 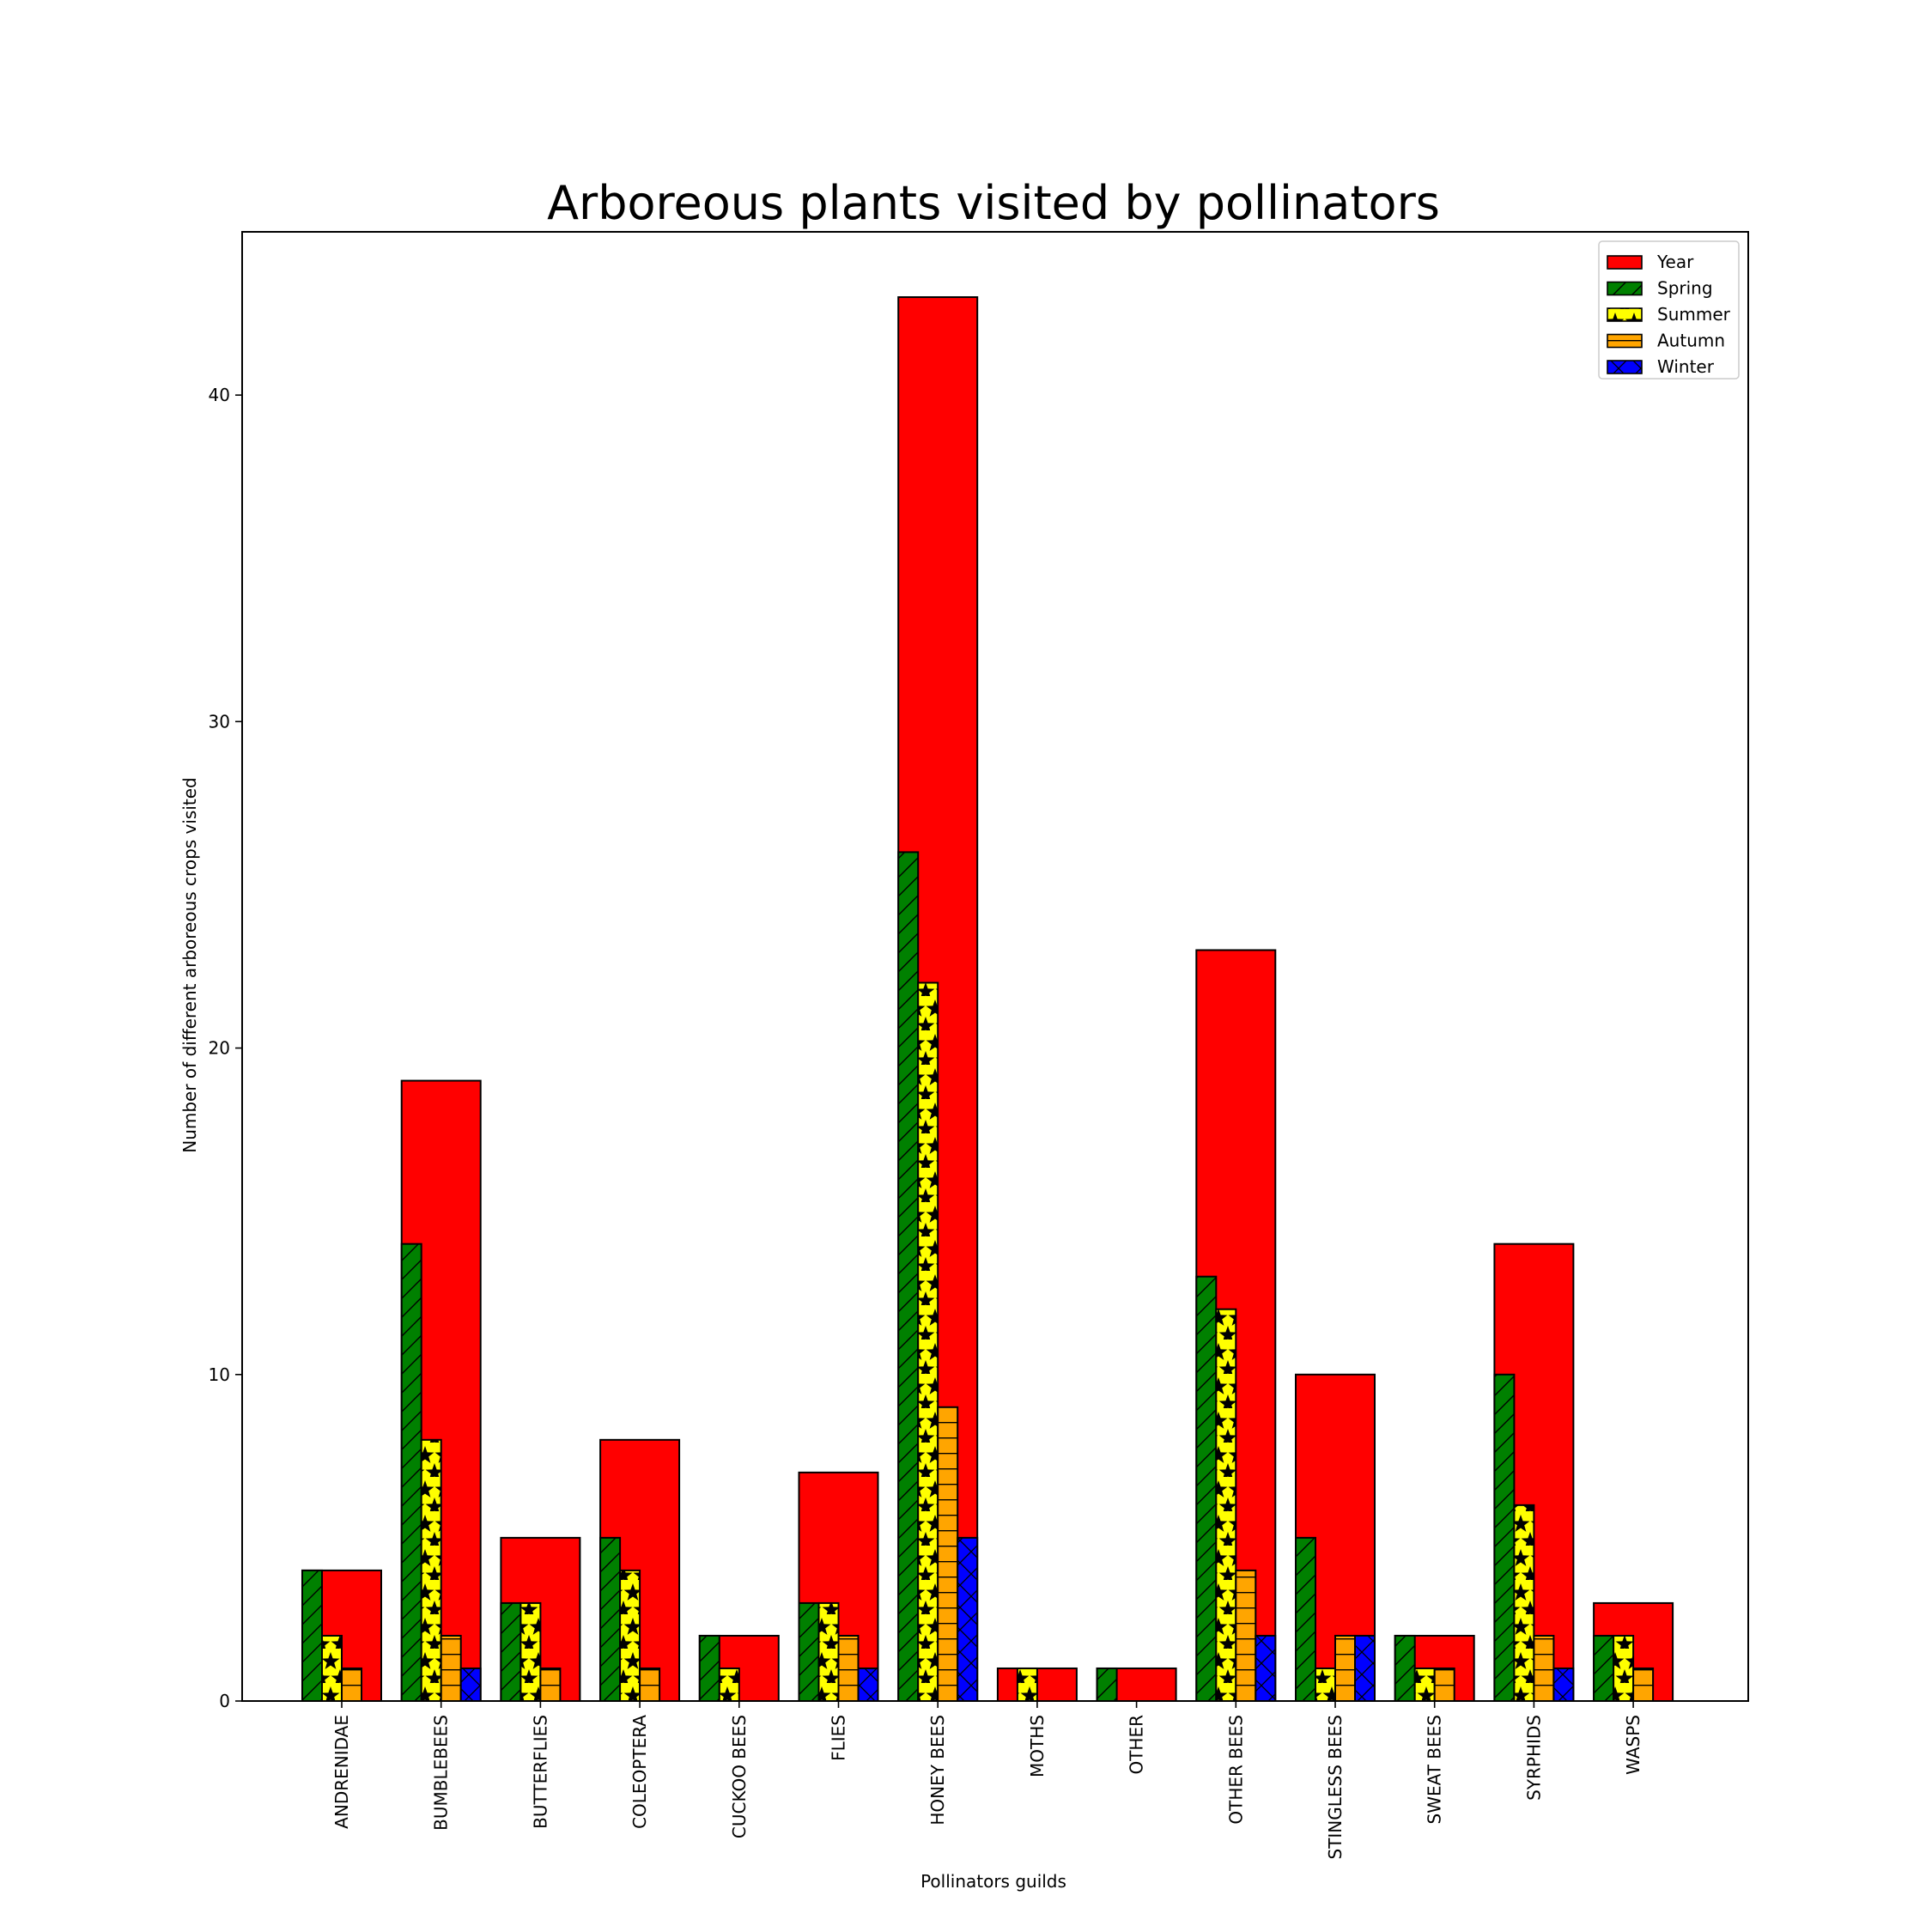 What do you see at coordinates (1544, 1668) in the screenshot?
I see `bar-autumn-syrphids` at bounding box center [1544, 1668].